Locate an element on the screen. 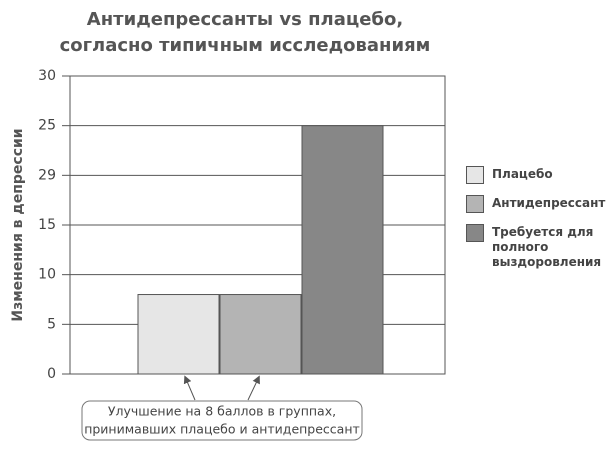  y-tick-label: 25 is located at coordinates (47, 126).